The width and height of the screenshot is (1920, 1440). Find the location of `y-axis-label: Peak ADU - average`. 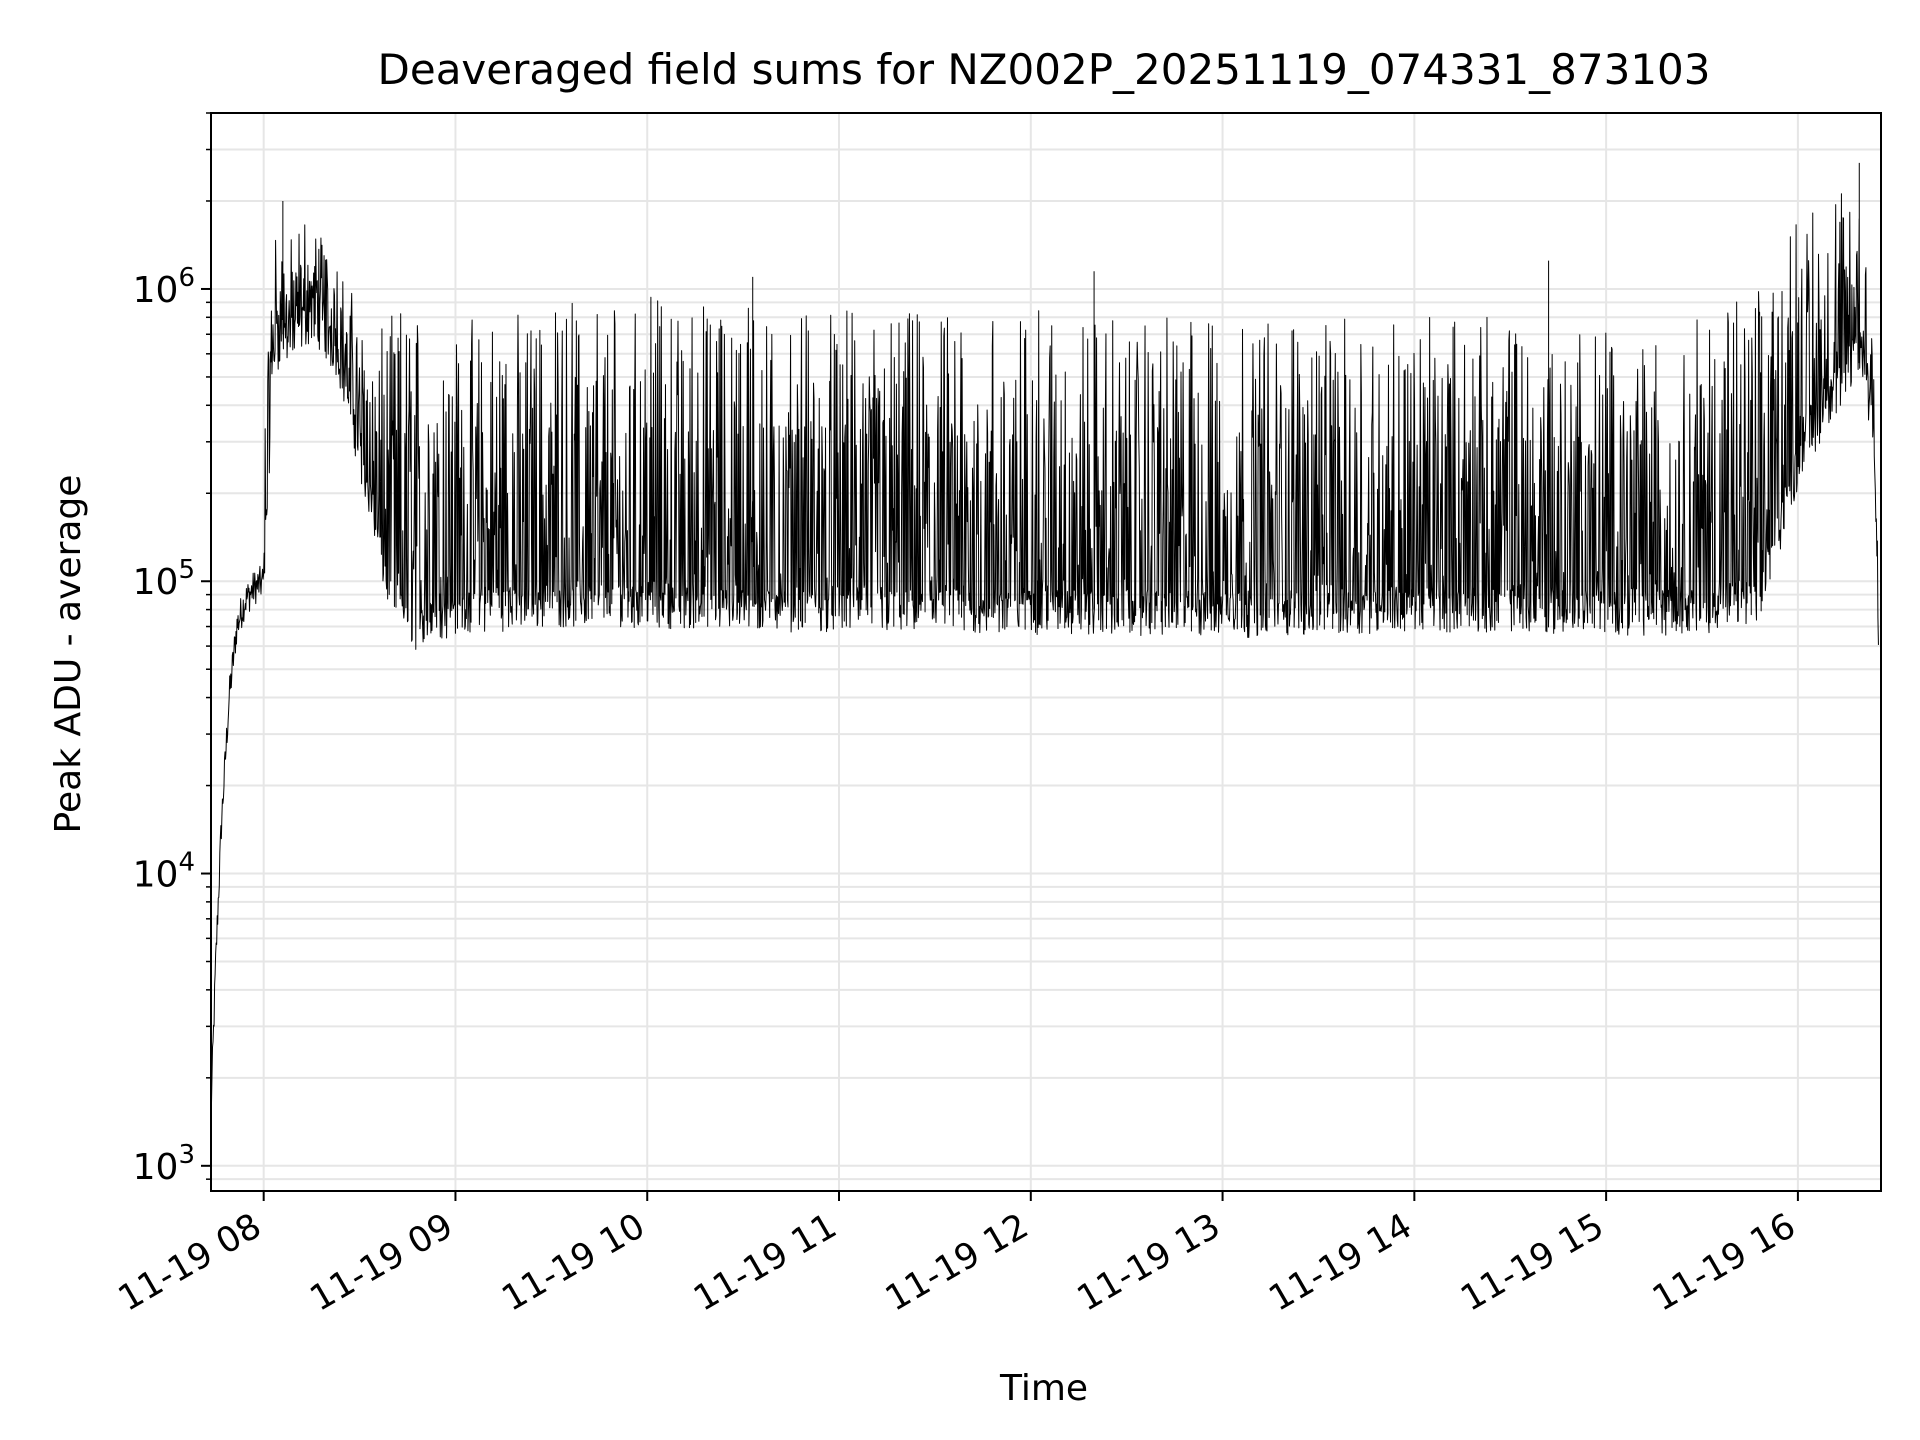

y-axis-label: Peak ADU - average is located at coordinates (68, 654).